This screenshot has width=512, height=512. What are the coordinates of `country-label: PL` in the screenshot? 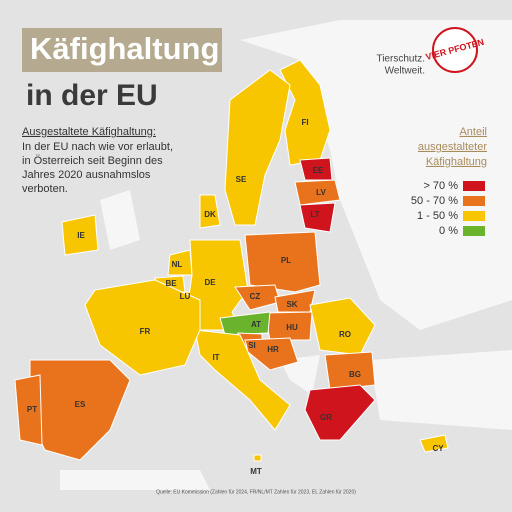 It's located at (286, 260).